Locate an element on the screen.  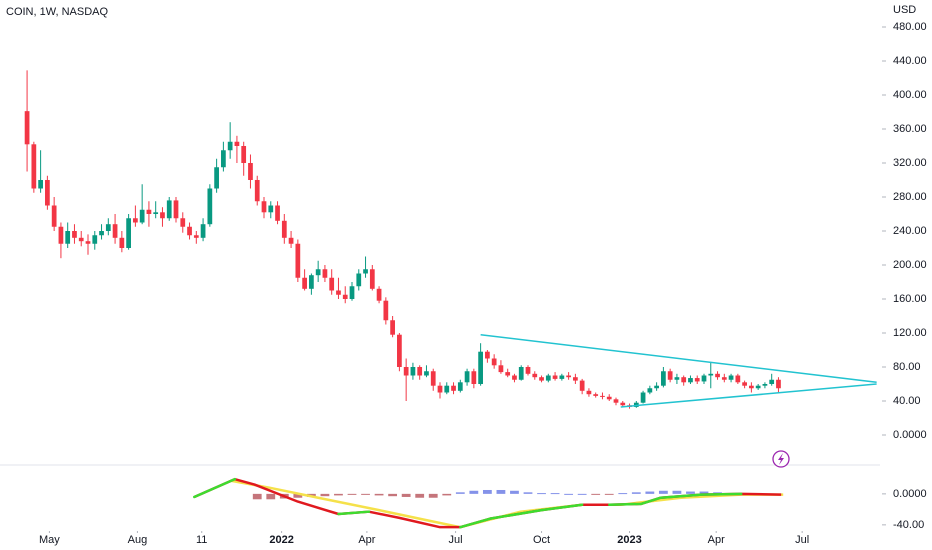
indicator-tick-label: 0.0000 is located at coordinates (910, 494).